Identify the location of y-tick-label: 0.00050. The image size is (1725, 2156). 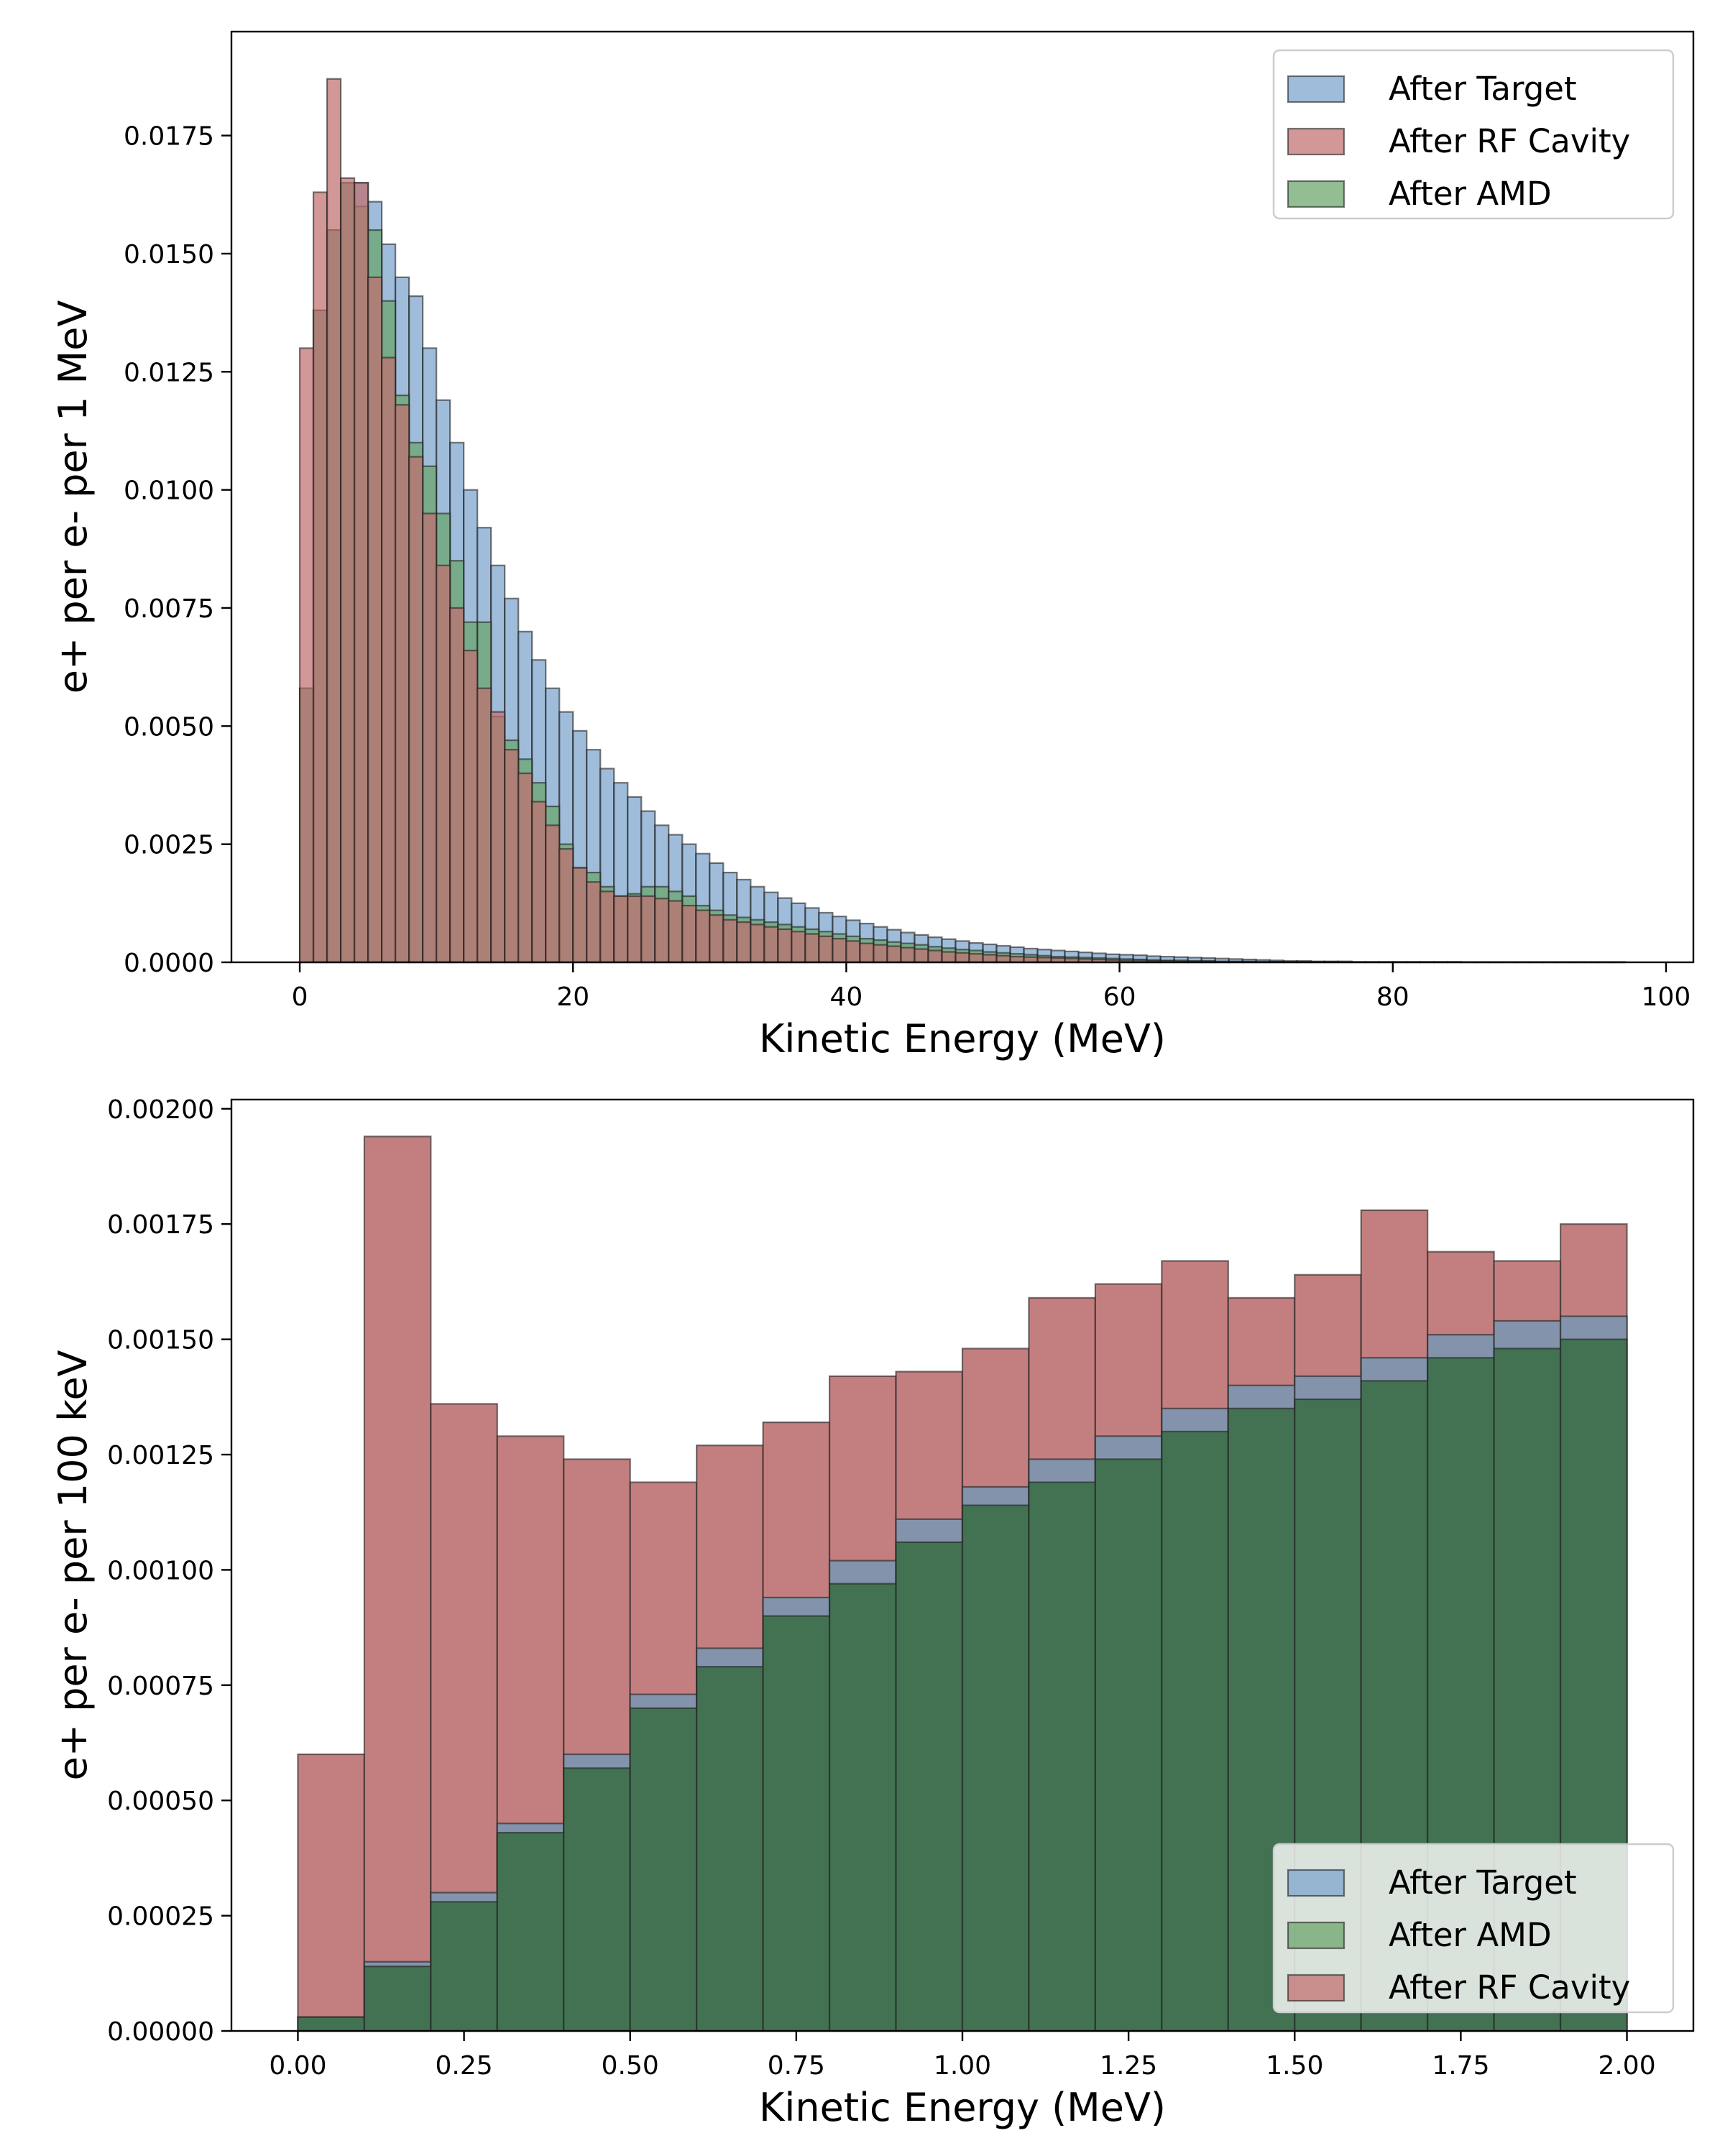
(160, 1801).